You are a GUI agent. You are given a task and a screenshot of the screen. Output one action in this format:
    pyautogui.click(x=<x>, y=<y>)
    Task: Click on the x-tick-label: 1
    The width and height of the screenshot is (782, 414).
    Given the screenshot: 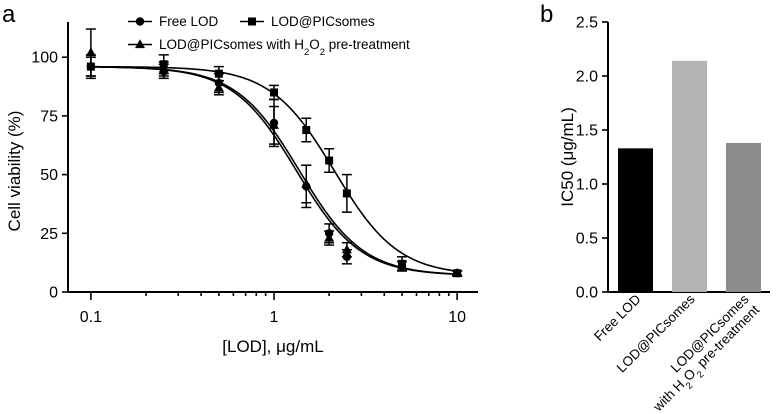 What is the action you would take?
    pyautogui.click(x=274, y=317)
    